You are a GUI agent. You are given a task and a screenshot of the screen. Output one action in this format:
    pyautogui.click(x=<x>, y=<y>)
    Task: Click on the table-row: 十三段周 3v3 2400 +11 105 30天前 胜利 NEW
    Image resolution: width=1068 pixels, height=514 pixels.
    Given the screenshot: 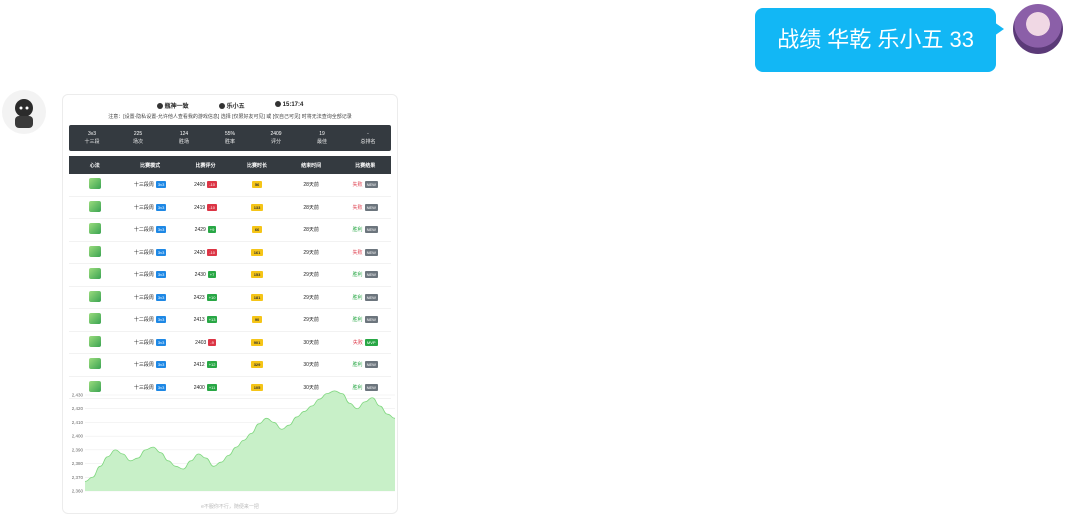 What is the action you would take?
    pyautogui.click(x=230, y=388)
    